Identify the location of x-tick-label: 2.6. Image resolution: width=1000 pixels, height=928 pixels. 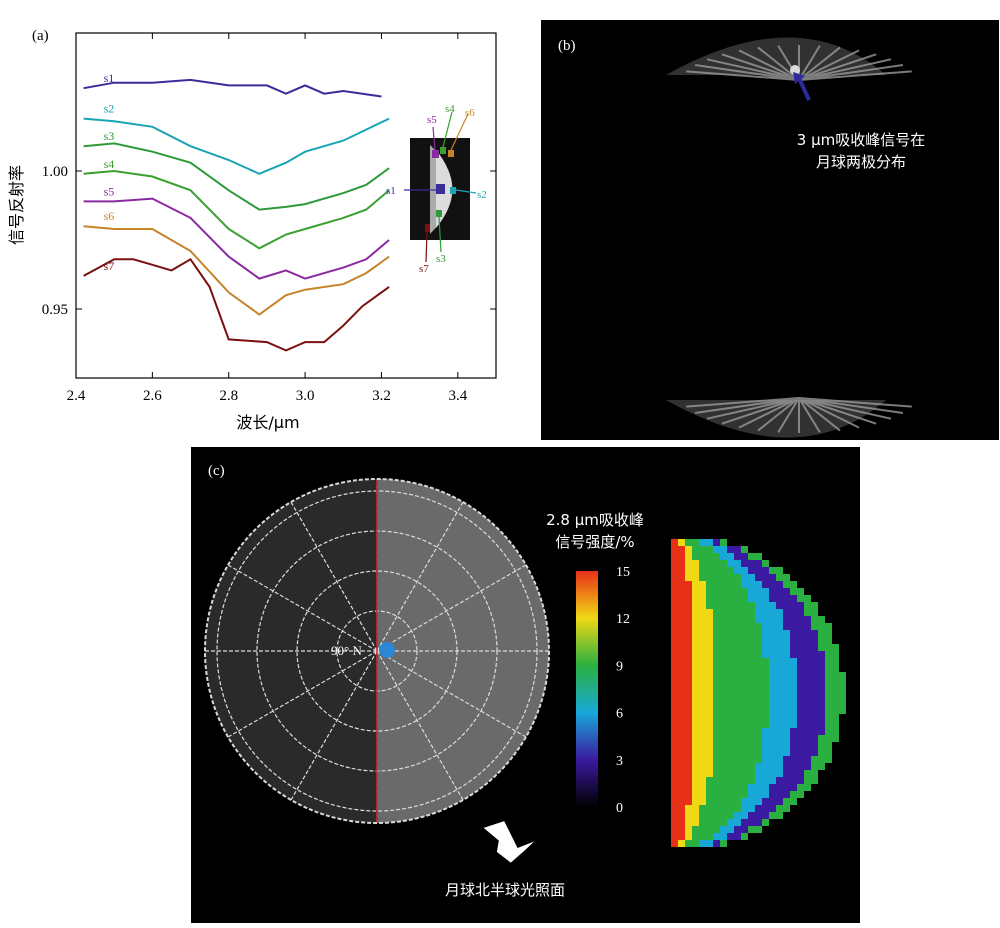
(152, 396).